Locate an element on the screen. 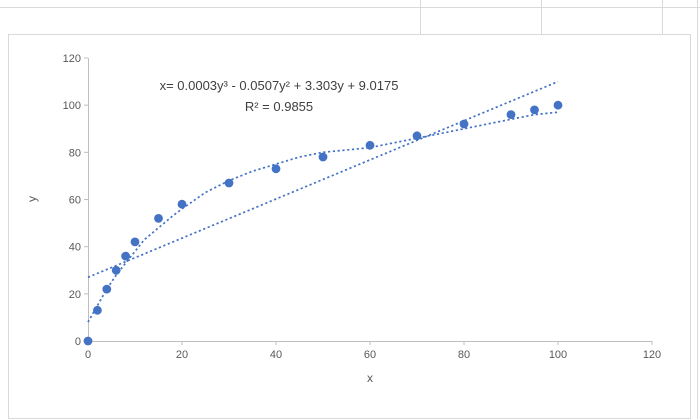  x-tick-label: 100 is located at coordinates (558, 355).